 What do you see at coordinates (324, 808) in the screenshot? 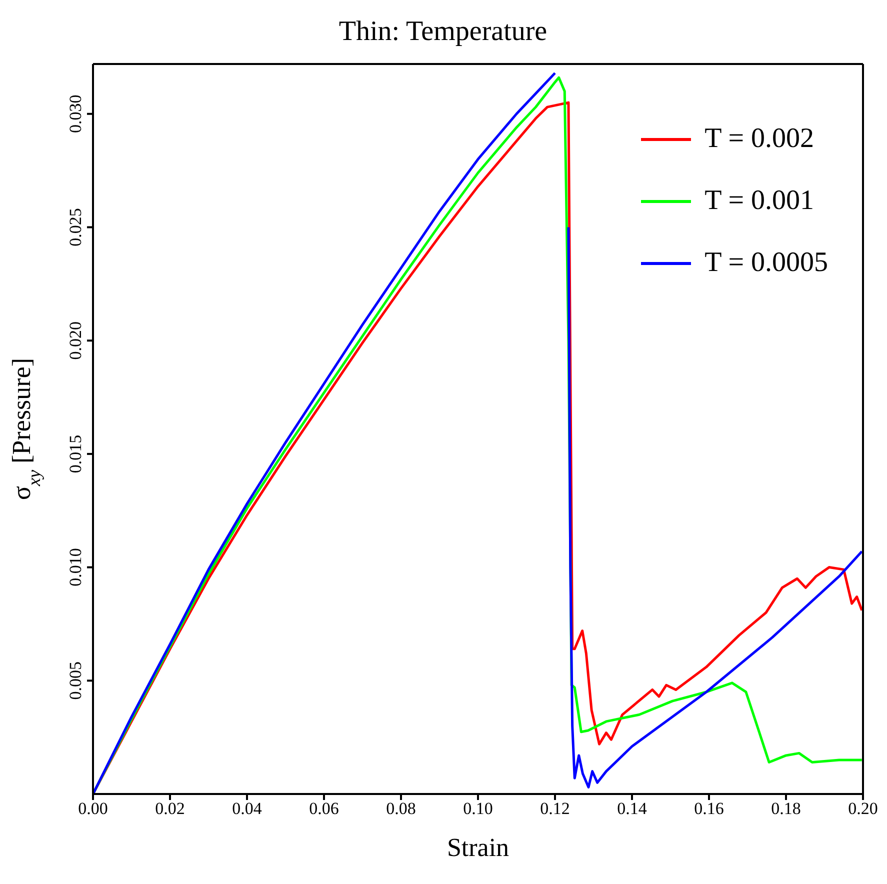
I see `x-tick-label: 0.06` at bounding box center [324, 808].